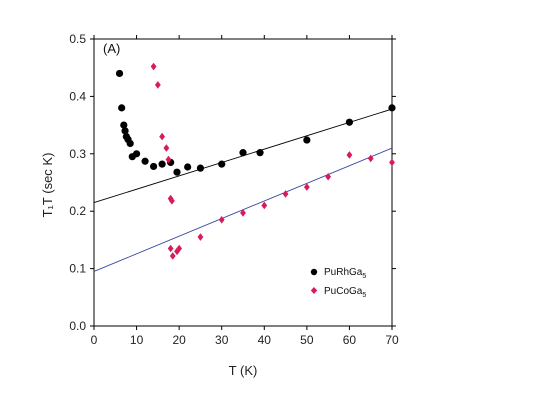 This screenshot has width=545, height=409. I want to click on y-tick-label: 0.1, so click(77, 269).